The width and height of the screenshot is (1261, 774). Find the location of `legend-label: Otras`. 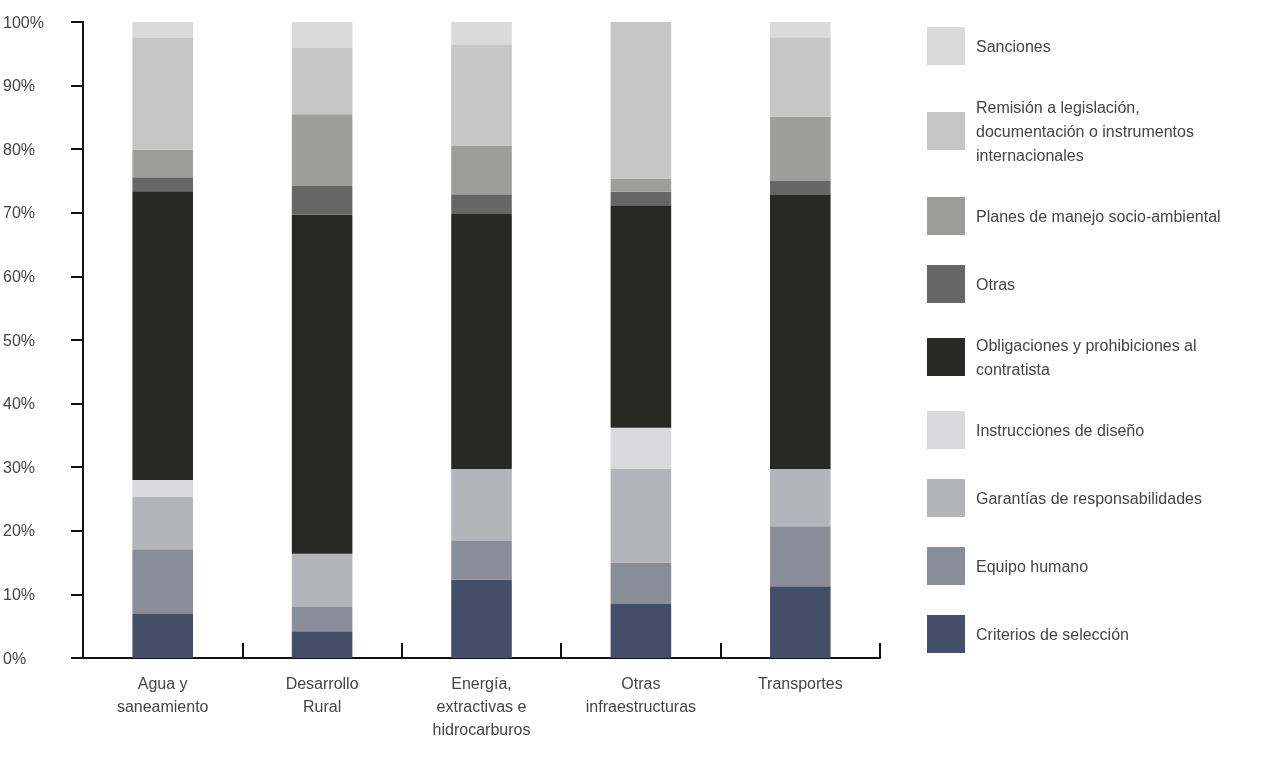

legend-label: Otras is located at coordinates (996, 284).